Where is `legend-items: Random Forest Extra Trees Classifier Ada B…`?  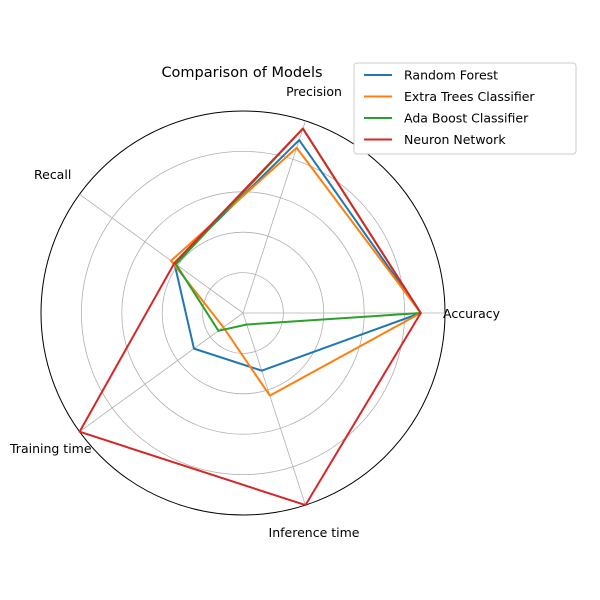 legend-items: Random Forest Extra Trees Classifier Ada B… is located at coordinates (449, 107).